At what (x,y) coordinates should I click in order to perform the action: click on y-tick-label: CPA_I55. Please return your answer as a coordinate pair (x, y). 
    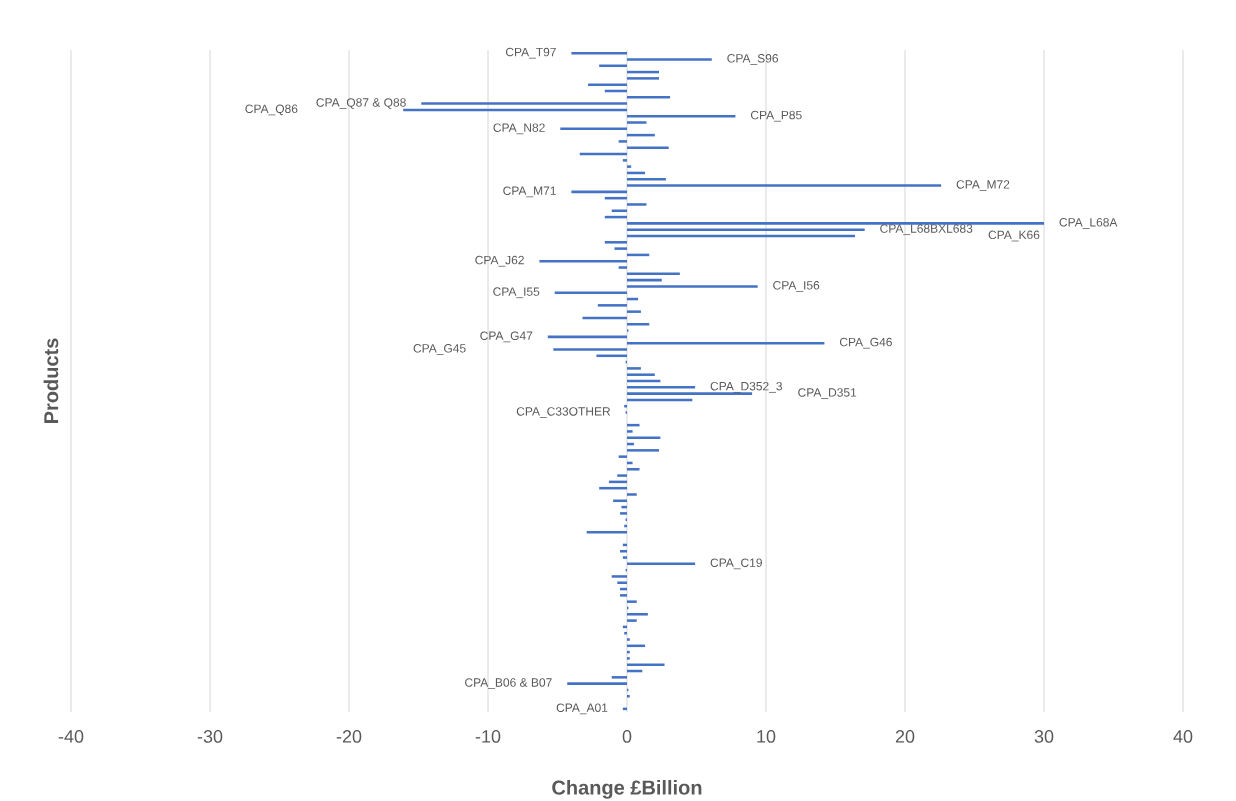
    Looking at the image, I should click on (516, 293).